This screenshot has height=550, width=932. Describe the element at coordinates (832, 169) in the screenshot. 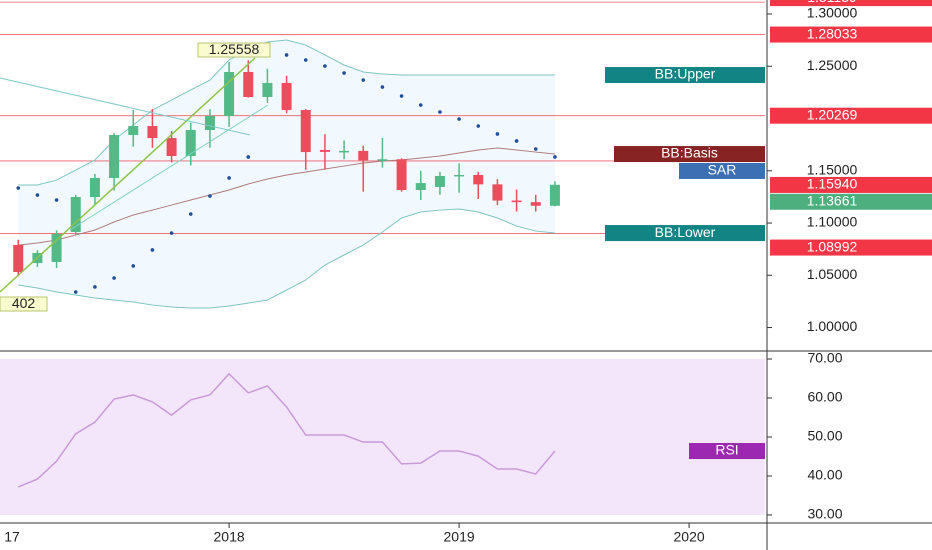

I see `y-tick-label: 1.15000` at that location.